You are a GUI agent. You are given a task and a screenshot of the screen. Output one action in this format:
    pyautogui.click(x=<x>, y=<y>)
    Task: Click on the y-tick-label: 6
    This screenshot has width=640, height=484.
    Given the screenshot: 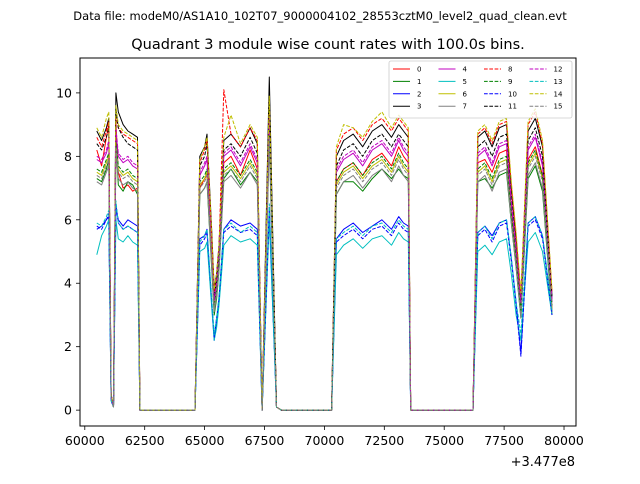 What is the action you would take?
    pyautogui.click(x=68, y=219)
    